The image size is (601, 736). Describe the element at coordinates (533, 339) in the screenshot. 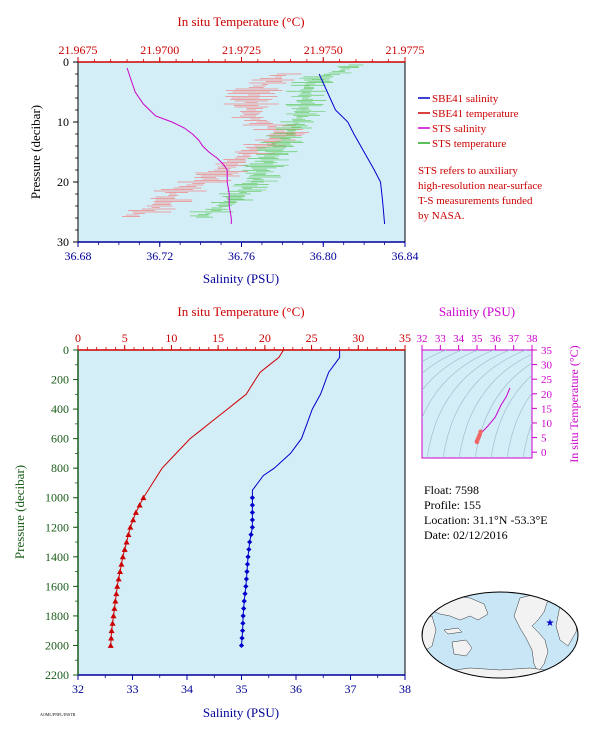

I see `ts-sal-tick-label: 38` at that location.